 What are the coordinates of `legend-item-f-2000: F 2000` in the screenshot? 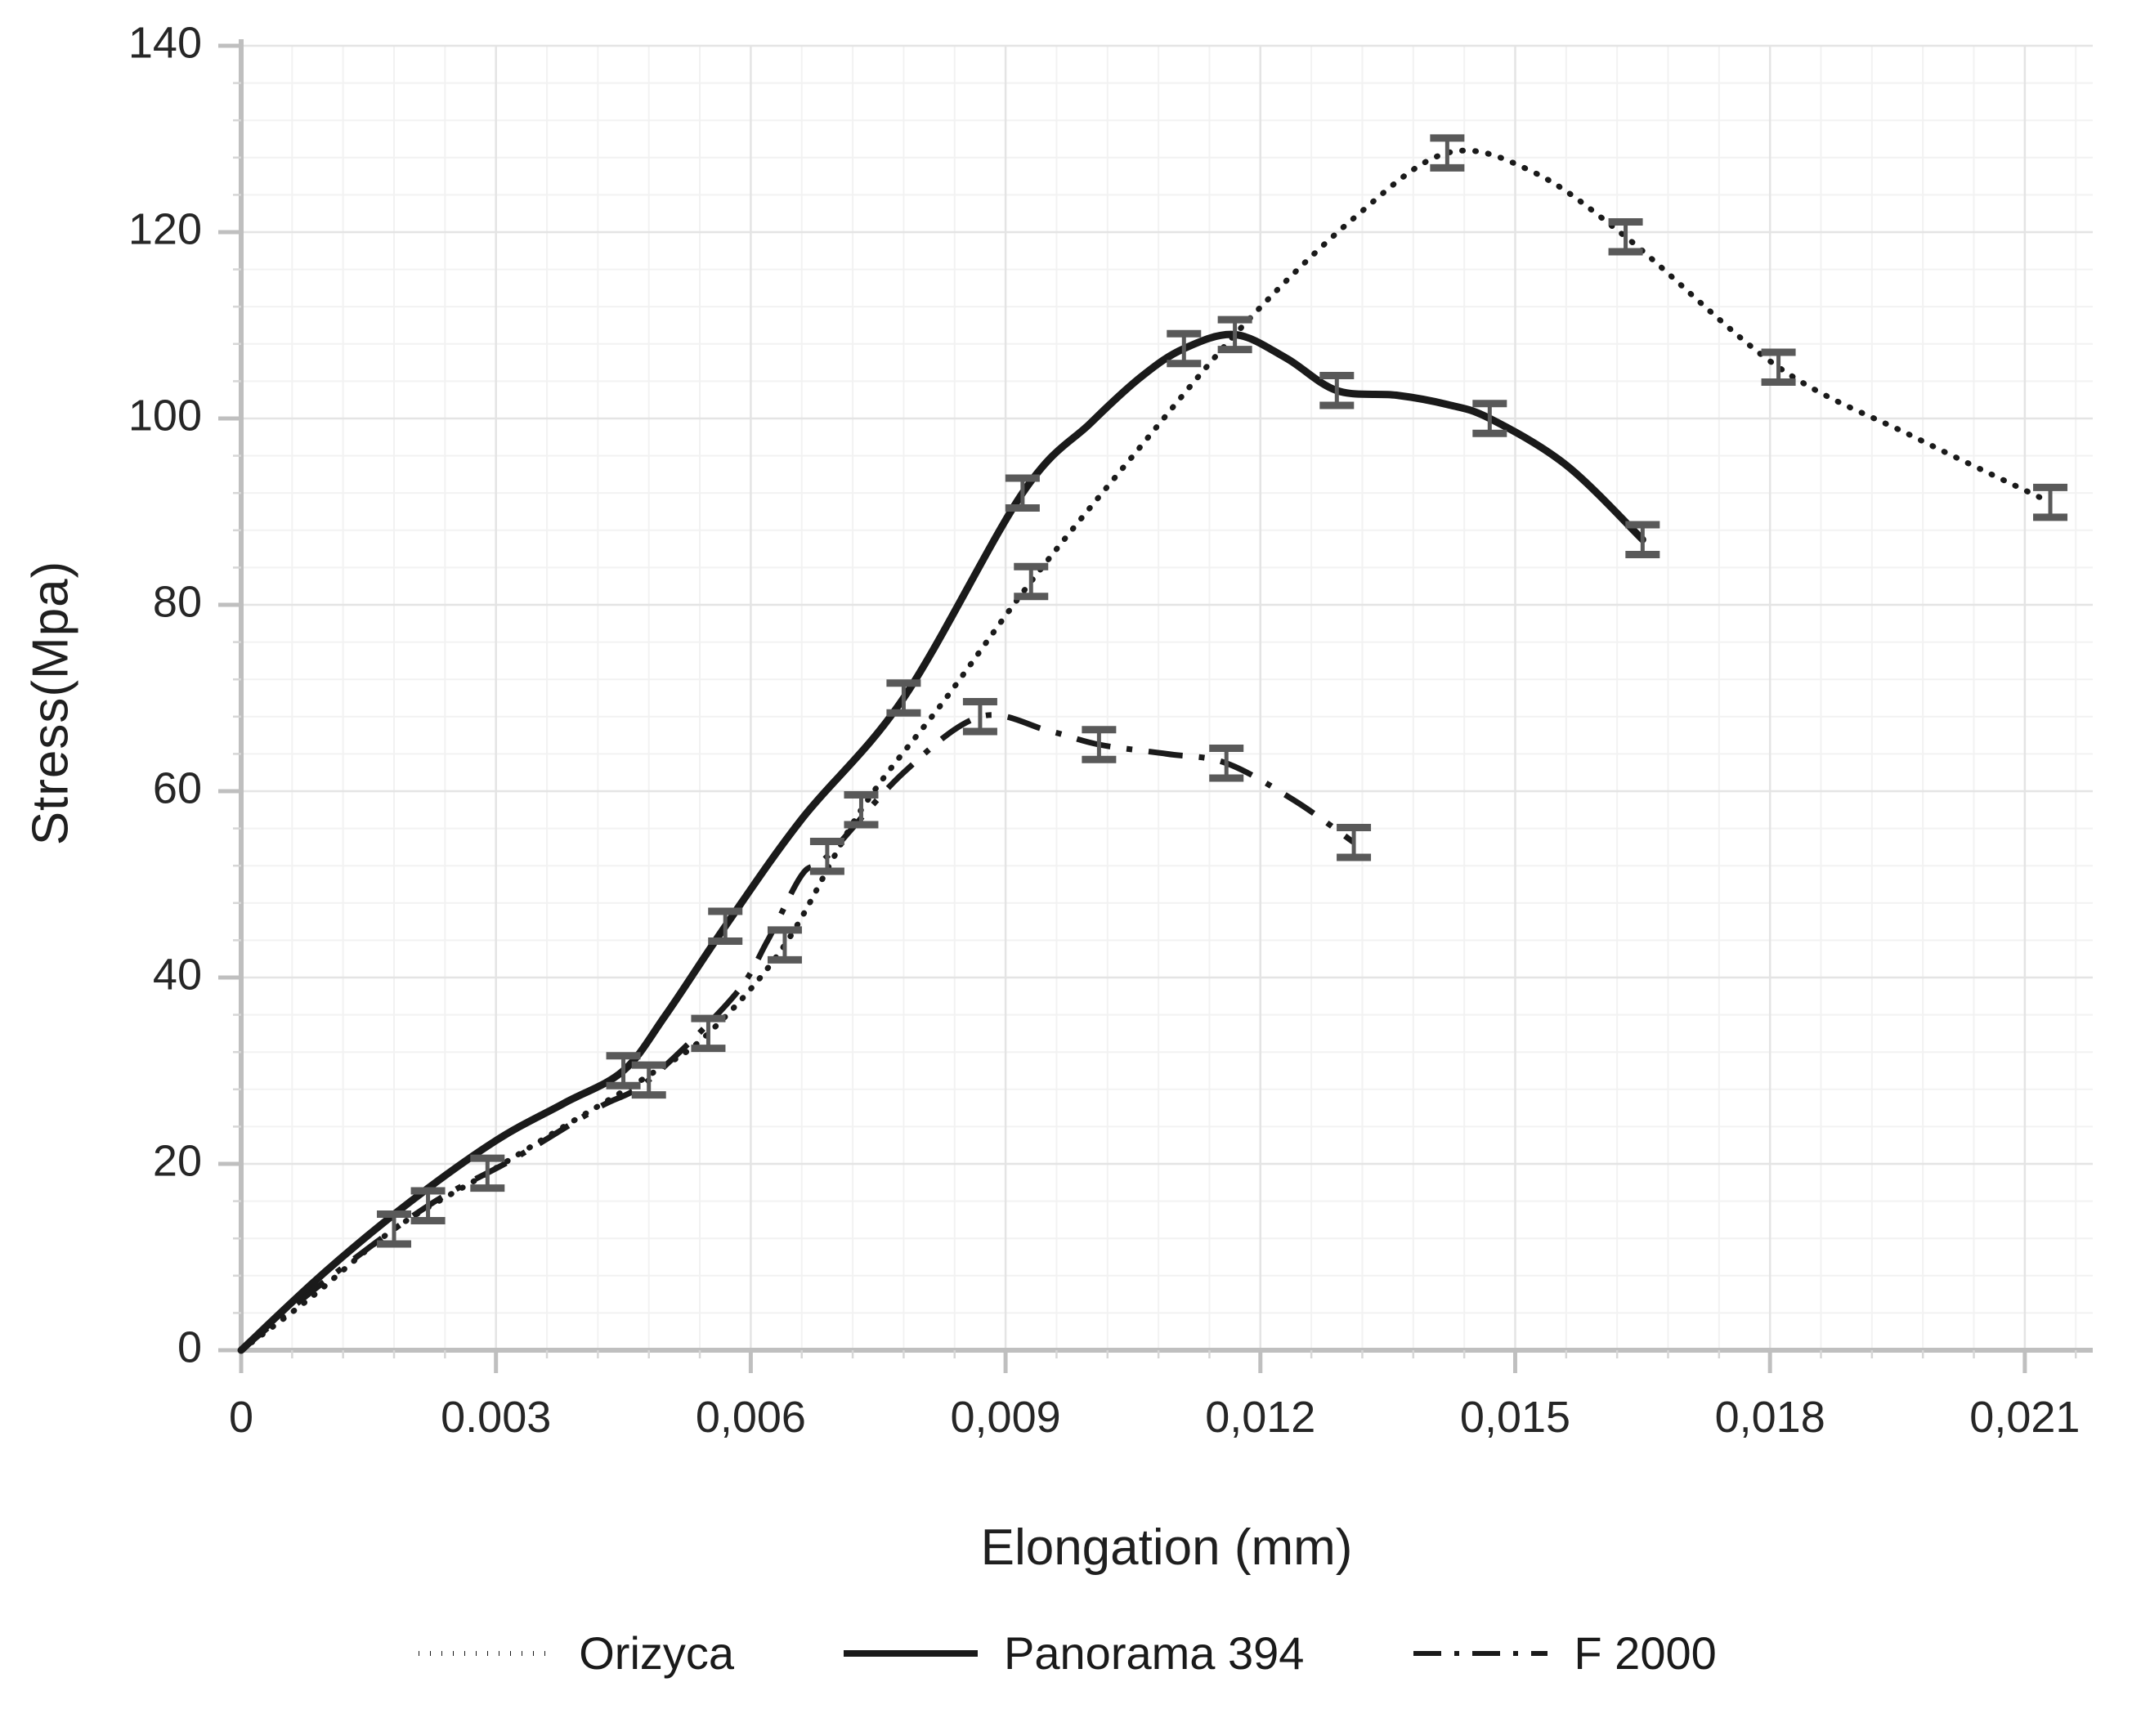 It's located at (1564, 1653).